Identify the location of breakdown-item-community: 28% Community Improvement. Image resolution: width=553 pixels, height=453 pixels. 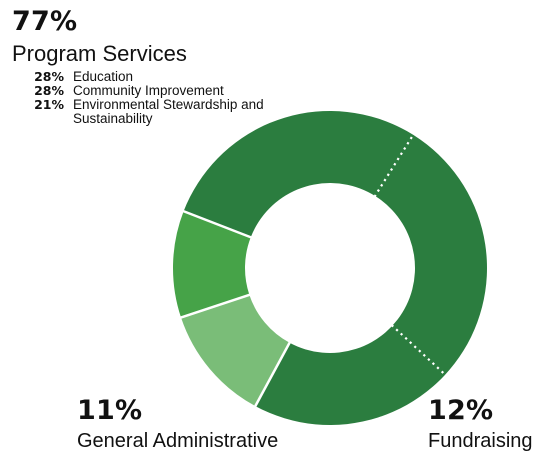
(161, 91).